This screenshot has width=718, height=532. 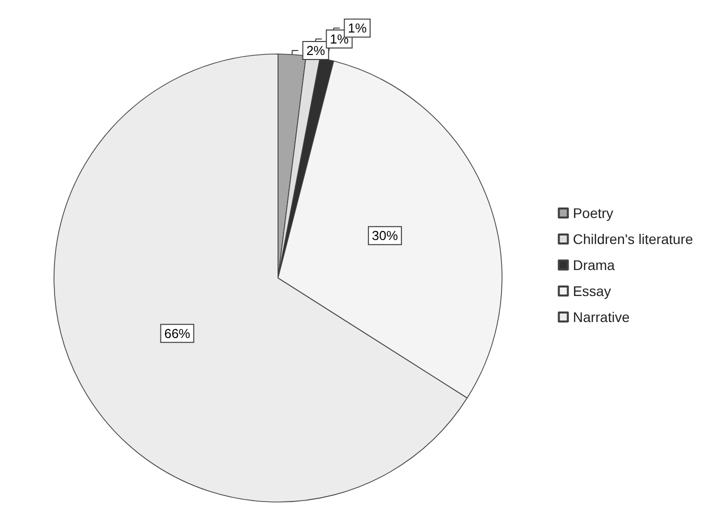 I want to click on data-label: 30%, so click(x=385, y=236).